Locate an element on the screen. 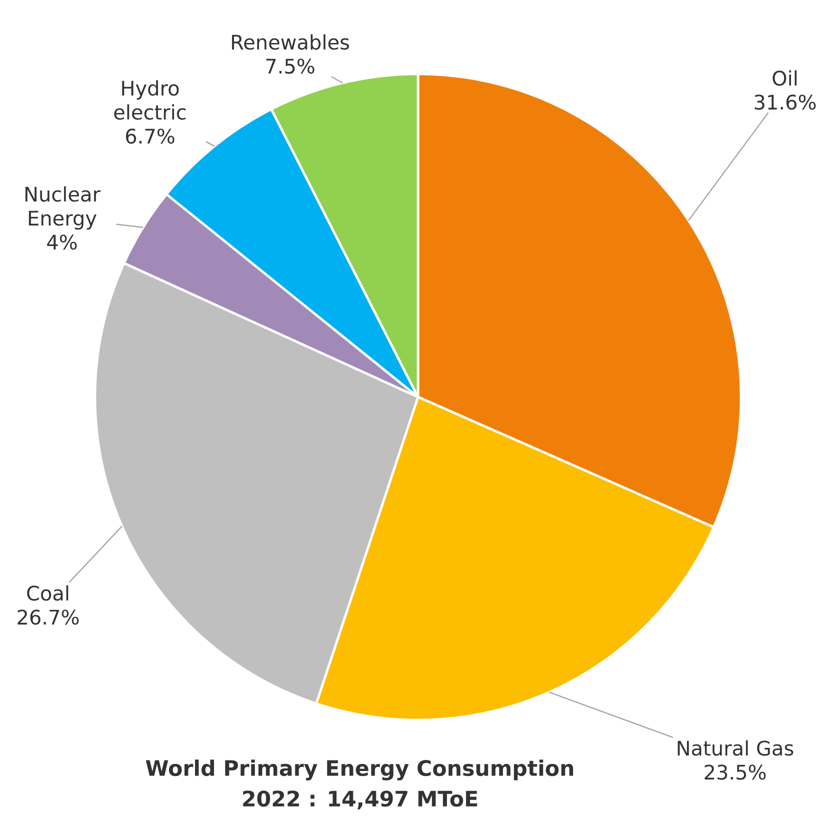 The image size is (831, 817). slice-label: Renewables is located at coordinates (290, 42).